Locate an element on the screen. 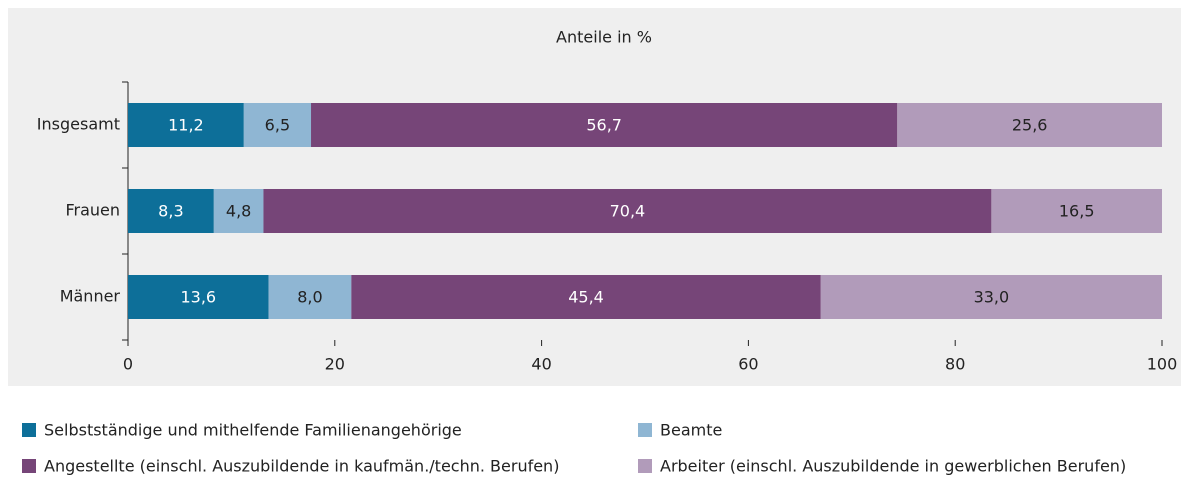  value-label: 33,0 is located at coordinates (992, 297).